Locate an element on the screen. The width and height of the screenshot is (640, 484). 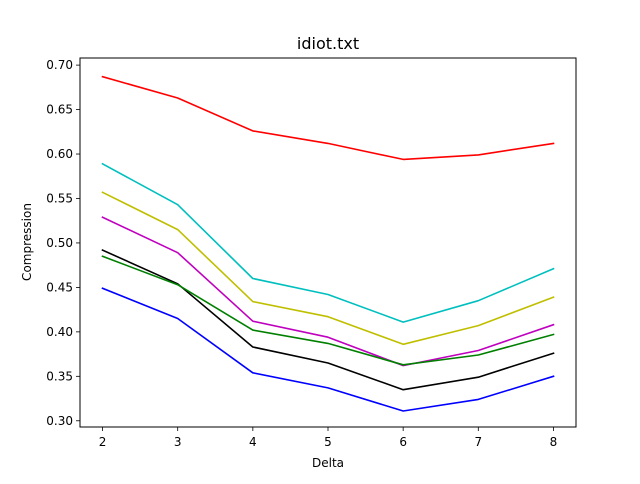
x-tick-label: 7 is located at coordinates (478, 442).